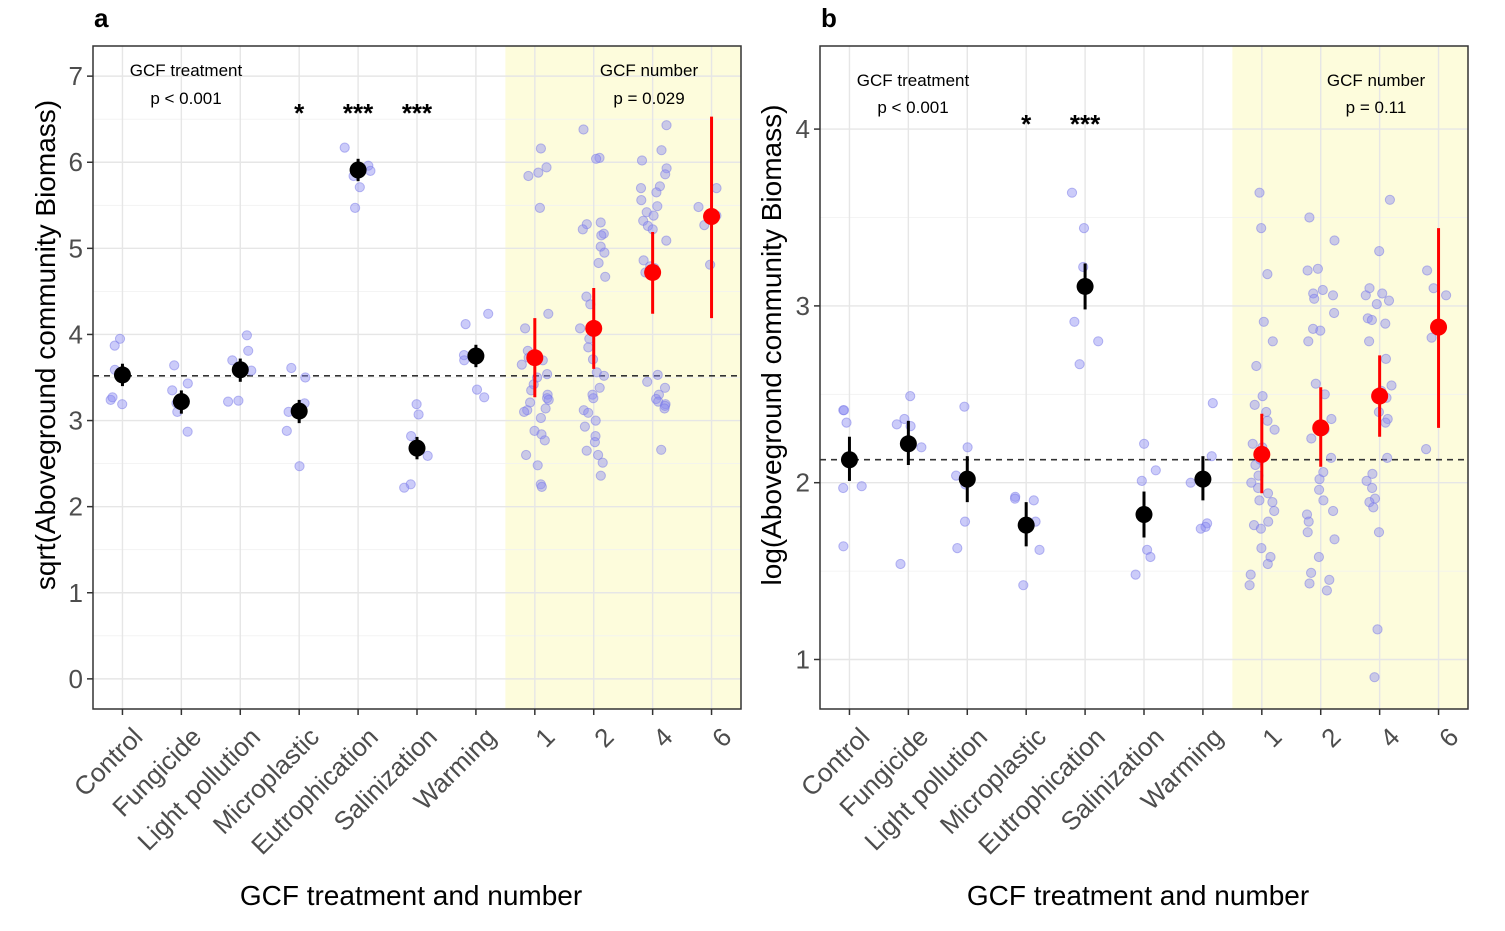  Describe the element at coordinates (1085, 124) in the screenshot. I see `significance-marker: ***` at that location.